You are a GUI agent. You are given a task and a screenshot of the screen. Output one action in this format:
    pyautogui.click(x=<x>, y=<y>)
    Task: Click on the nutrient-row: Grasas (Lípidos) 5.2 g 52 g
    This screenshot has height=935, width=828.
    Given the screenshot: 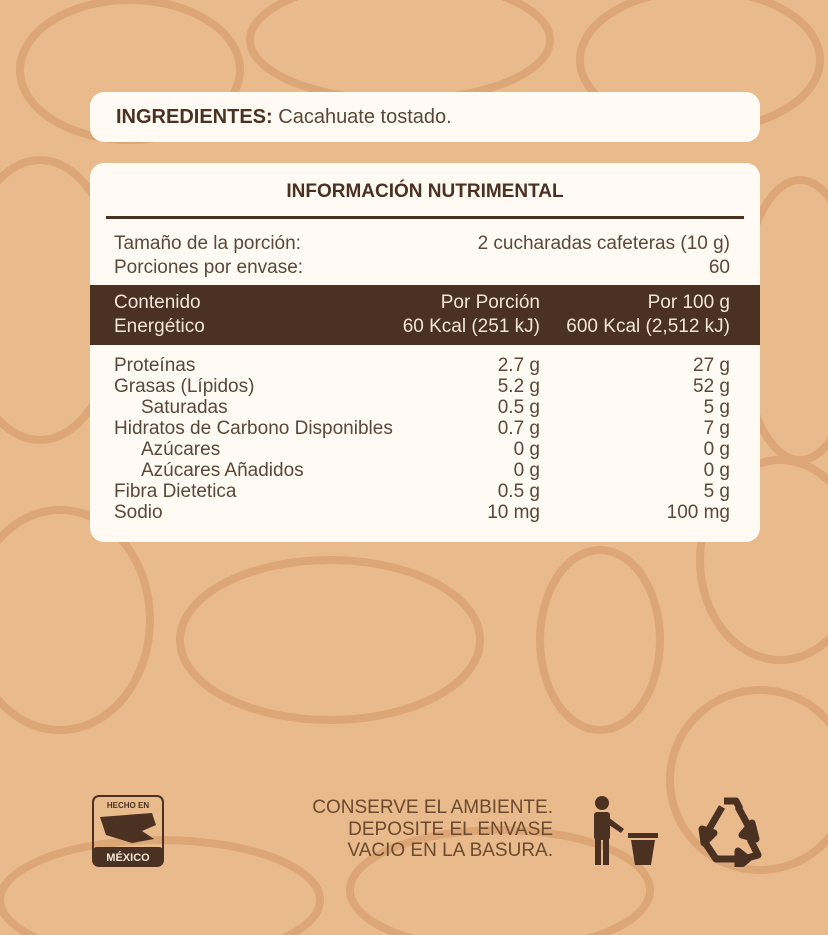 What is the action you would take?
    pyautogui.click(x=422, y=386)
    